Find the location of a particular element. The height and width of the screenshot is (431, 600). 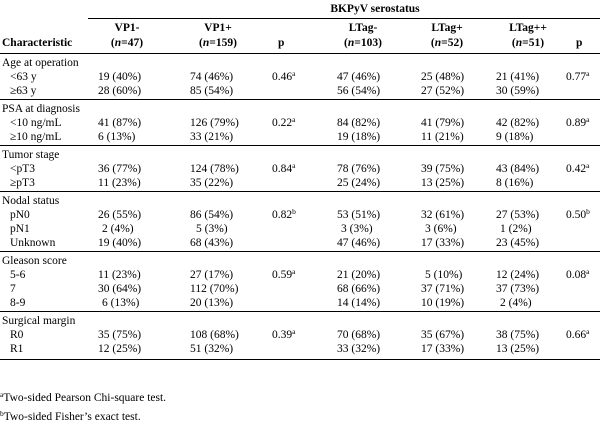

cell-ltag-pp: 43 (84%) is located at coordinates (518, 169).